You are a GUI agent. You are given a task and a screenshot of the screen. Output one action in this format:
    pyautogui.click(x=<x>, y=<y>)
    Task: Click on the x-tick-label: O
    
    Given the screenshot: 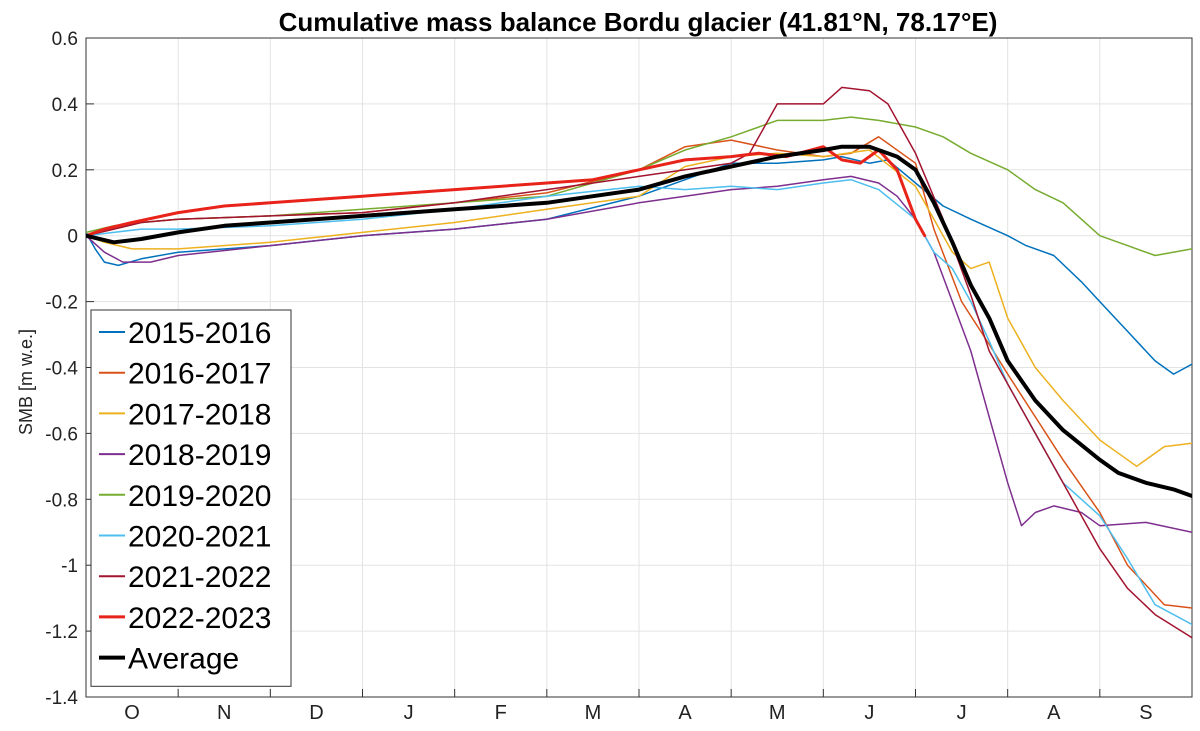 What is the action you would take?
    pyautogui.click(x=132, y=713)
    